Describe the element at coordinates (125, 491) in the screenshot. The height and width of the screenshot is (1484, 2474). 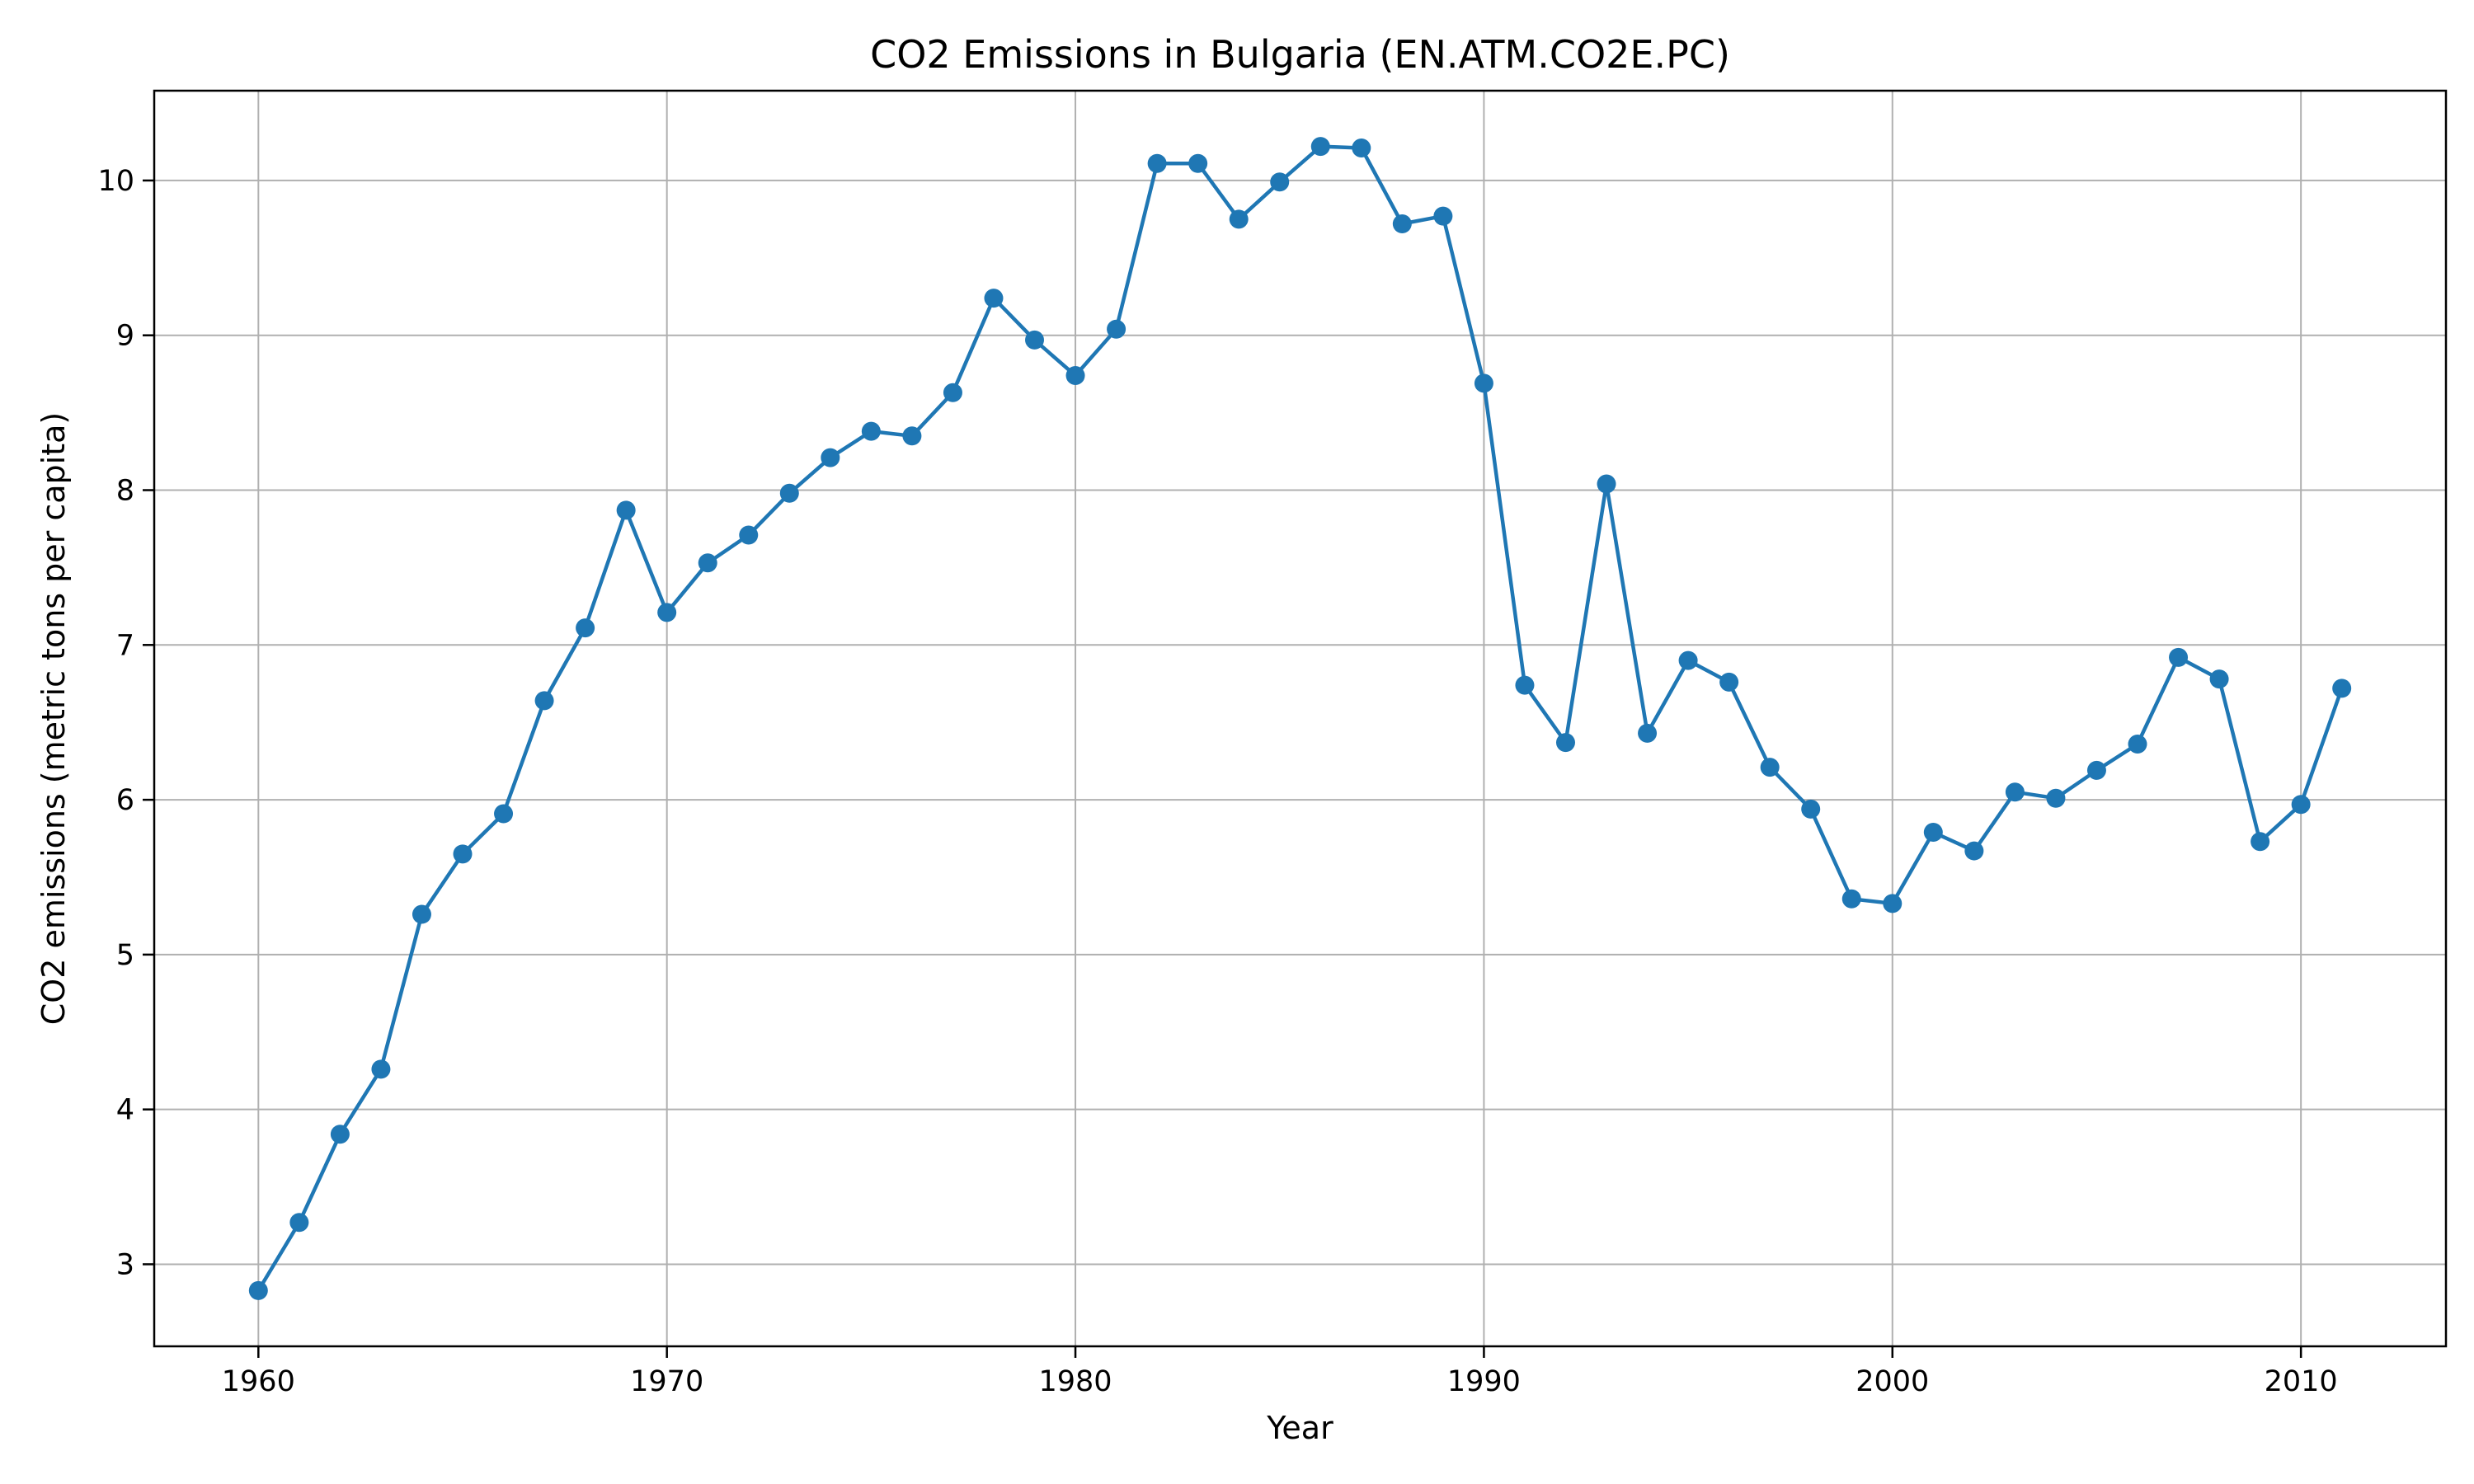
I see `y-tick-label: 8` at that location.